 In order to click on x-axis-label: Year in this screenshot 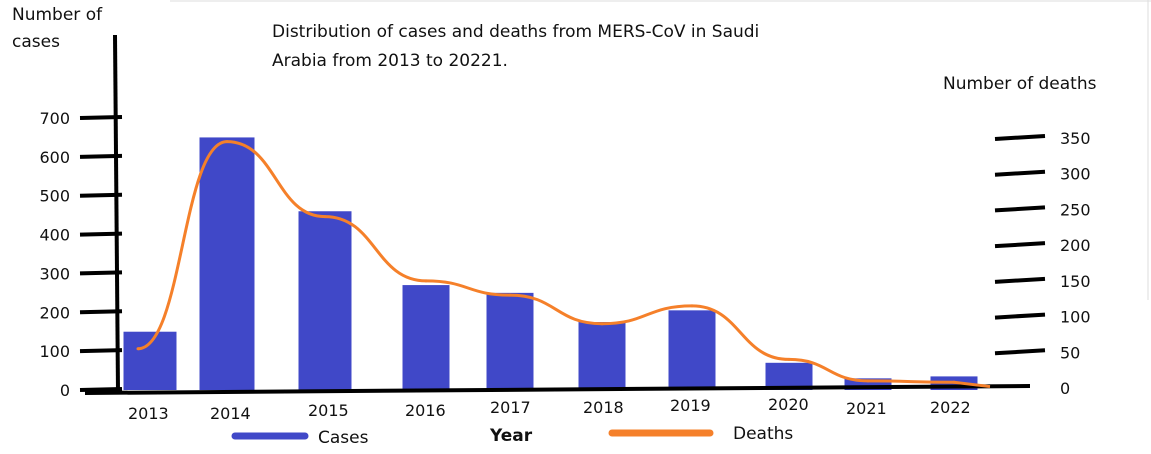, I will do `click(511, 436)`.